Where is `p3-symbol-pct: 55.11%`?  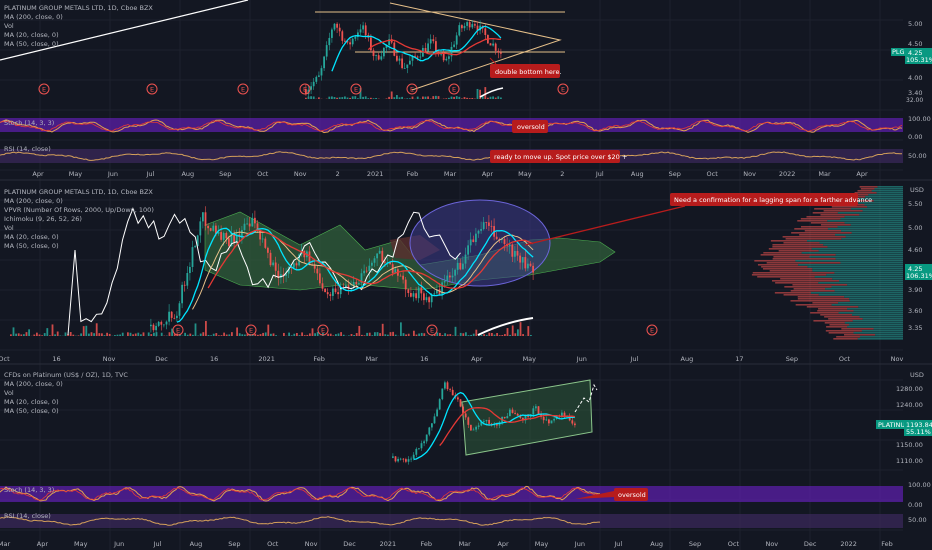 p3-symbol-pct: 55.11% is located at coordinates (918, 432).